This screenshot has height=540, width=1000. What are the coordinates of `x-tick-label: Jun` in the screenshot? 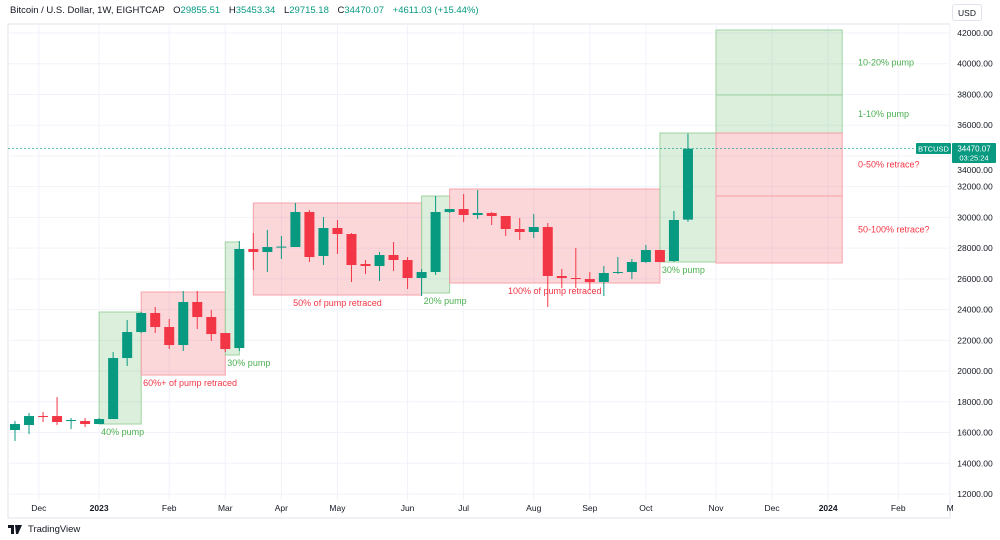 It's located at (408, 508).